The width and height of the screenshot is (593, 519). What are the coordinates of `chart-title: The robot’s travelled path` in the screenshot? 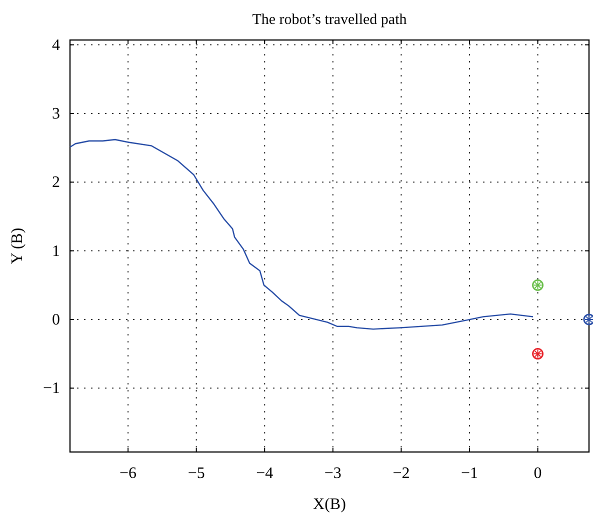 It's located at (330, 20).